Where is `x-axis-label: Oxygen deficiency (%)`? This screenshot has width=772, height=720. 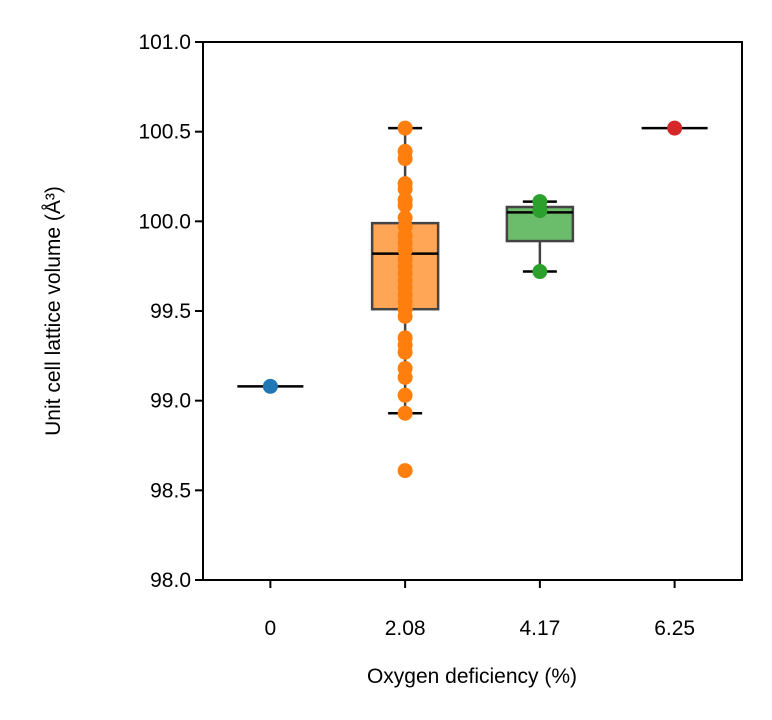 x-axis-label: Oxygen deficiency (%) is located at coordinates (472, 676).